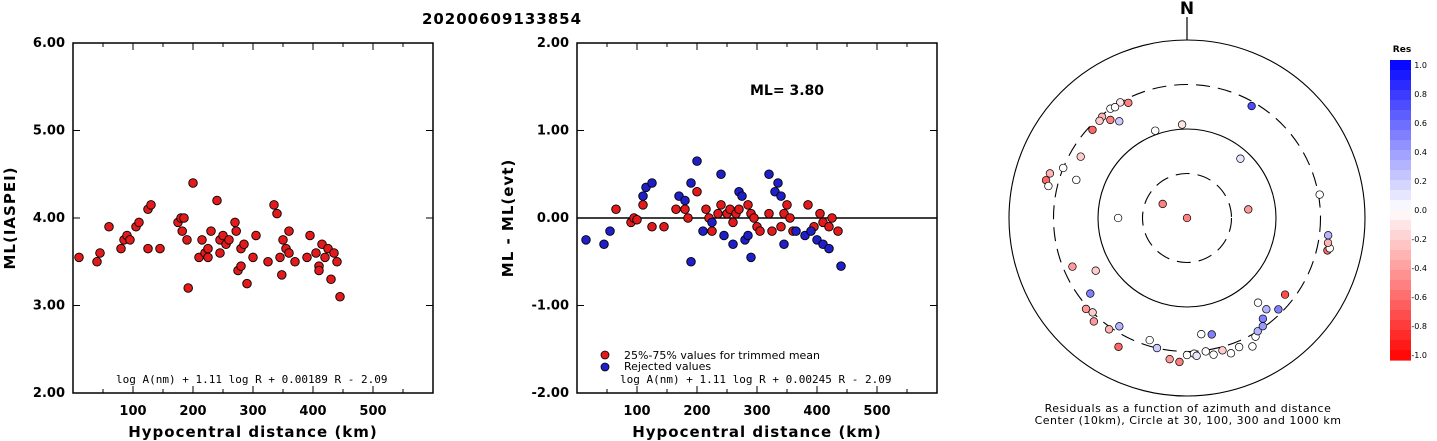  What do you see at coordinates (1420, 123) in the screenshot?
I see `colorbar-label: 0.6` at bounding box center [1420, 123].